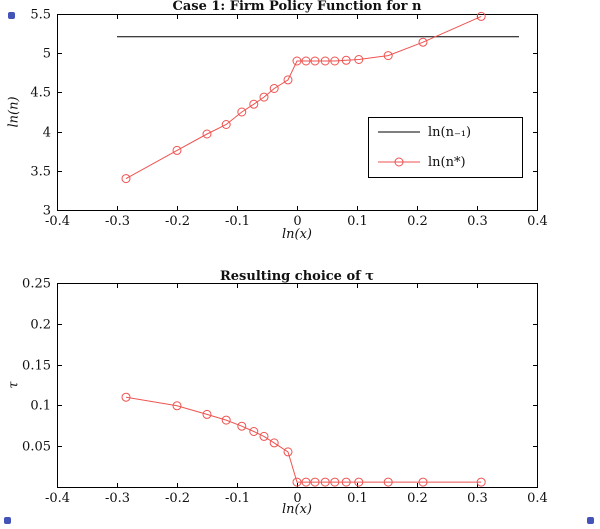  Describe the element at coordinates (36, 447) in the screenshot. I see `y-tick-label: 0.05` at that location.